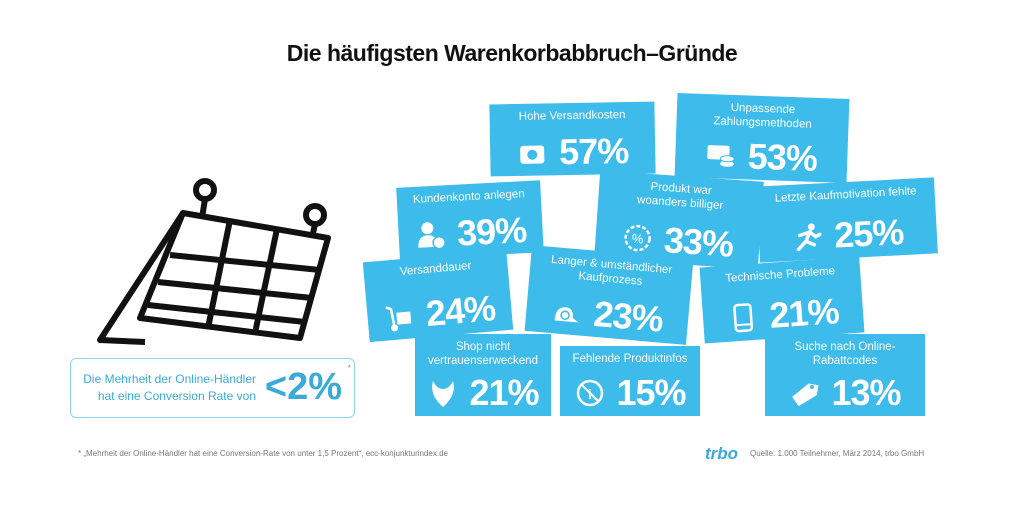 This screenshot has height=517, width=1024. Describe the element at coordinates (593, 151) in the screenshot. I see `card-value: 57%` at that location.